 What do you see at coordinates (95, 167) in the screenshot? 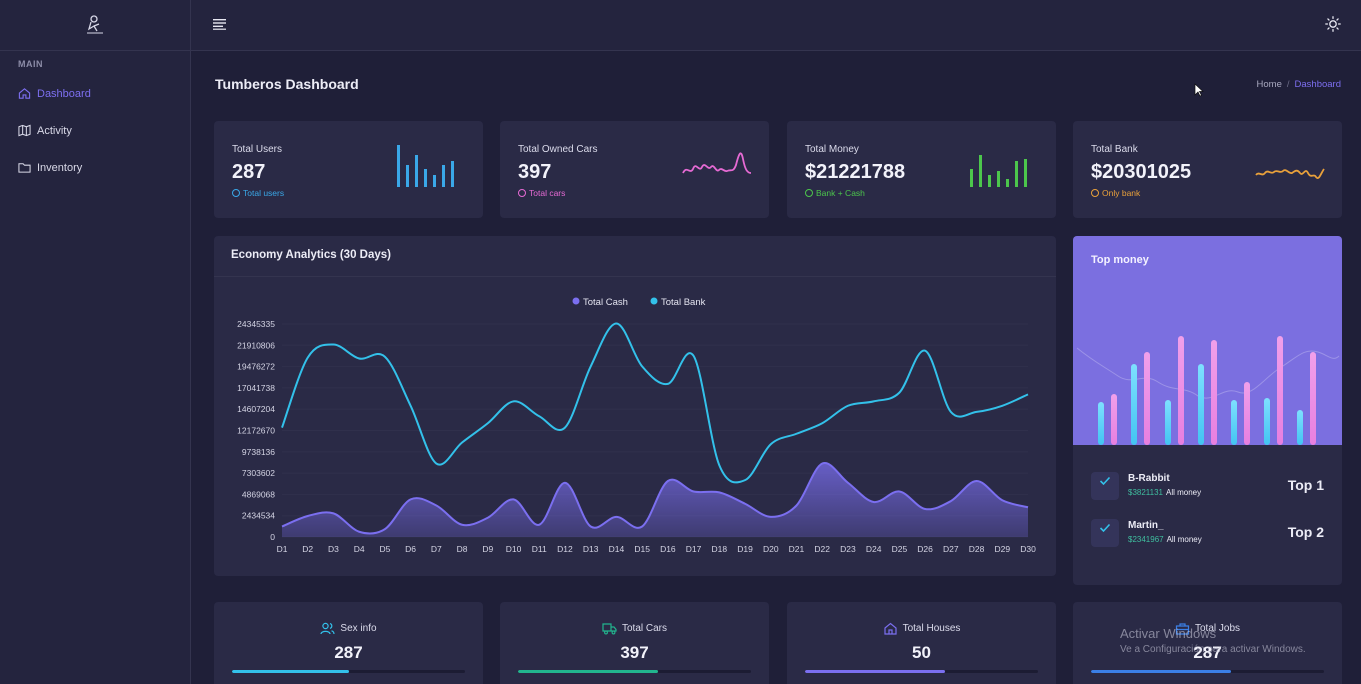
I see `sidebar-item-inventory: Inventory` at bounding box center [95, 167].